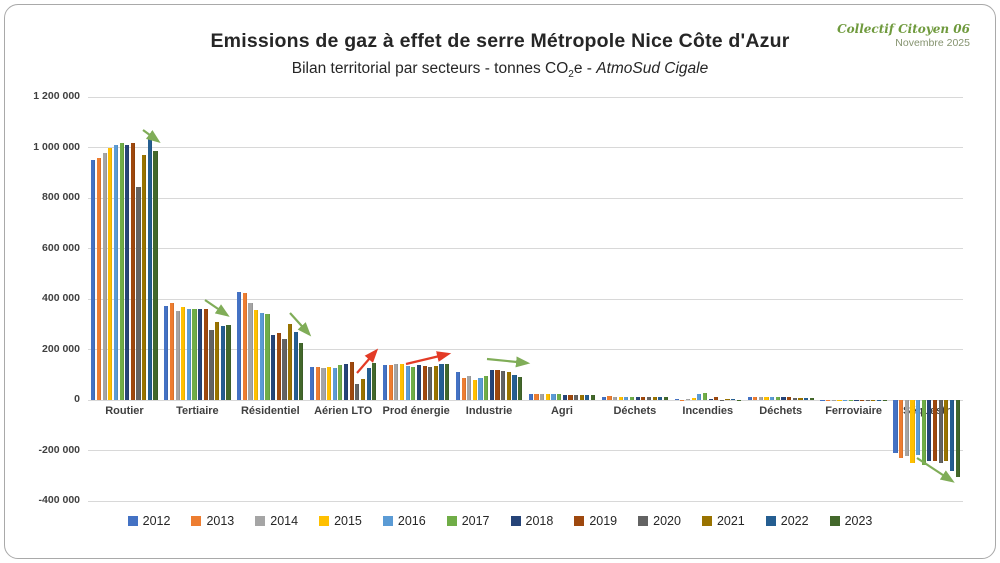 This screenshot has width=1000, height=563. I want to click on y-axis-tick-label: 400 000, so click(61, 298).